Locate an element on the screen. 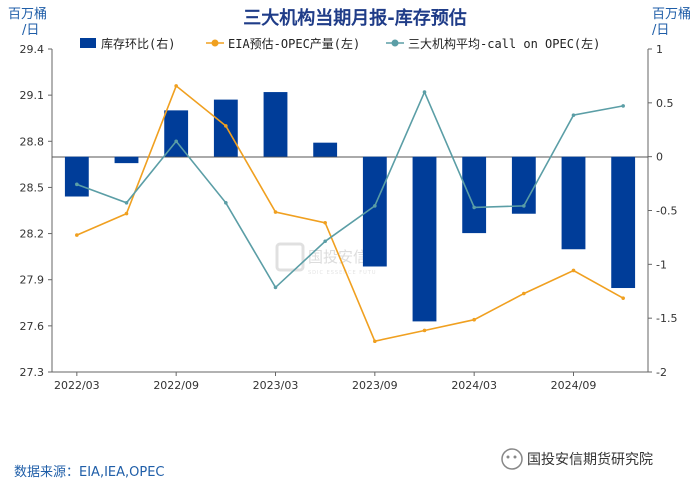 Image resolution: width=700 pixels, height=490 pixels. right-axis-unit-line1: 百万桶 is located at coordinates (671, 14).